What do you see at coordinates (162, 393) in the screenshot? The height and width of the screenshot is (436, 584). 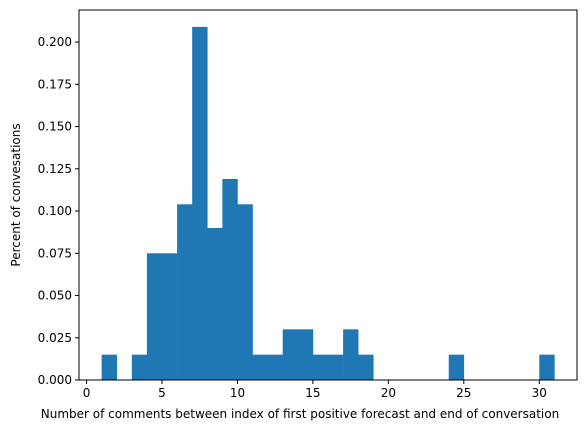 I see `x-tick-label: 5` at bounding box center [162, 393].